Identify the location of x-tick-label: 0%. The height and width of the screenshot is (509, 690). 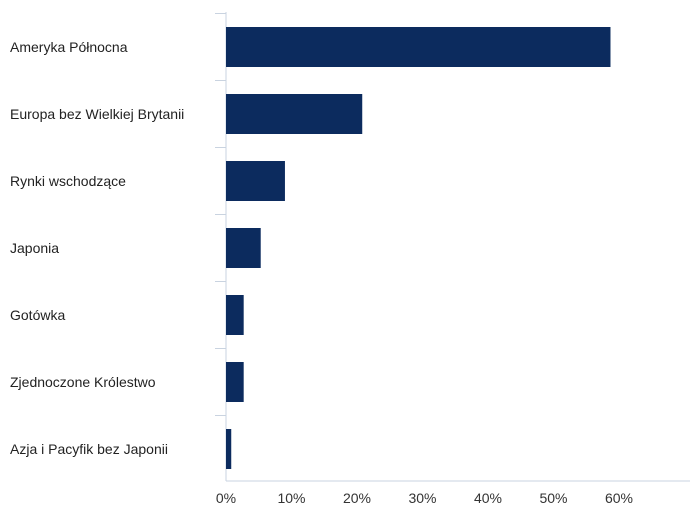
(226, 498).